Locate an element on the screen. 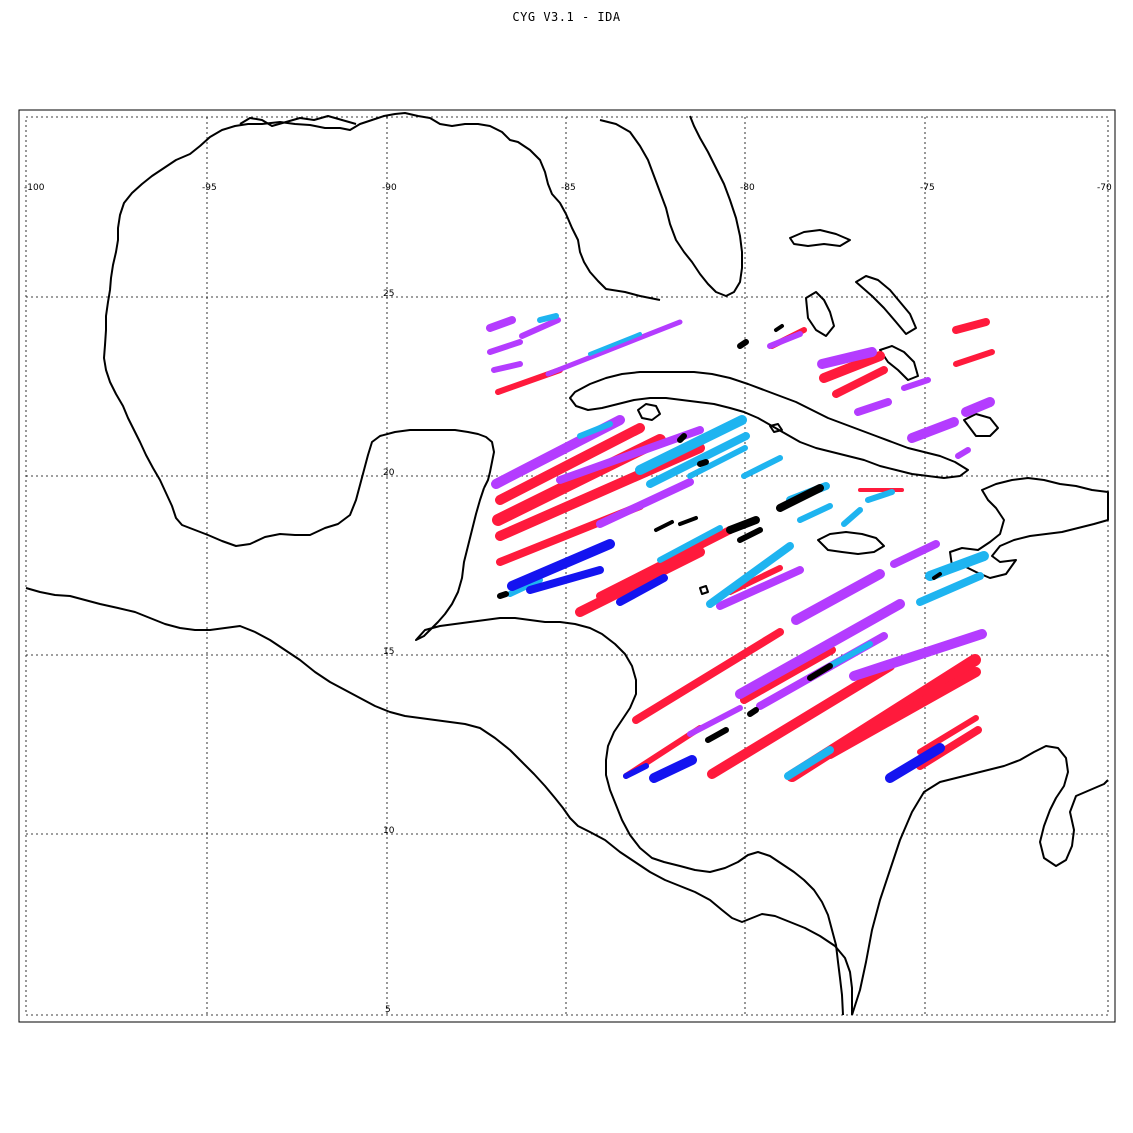 The height and width of the screenshot is (1133, 1133). lon-tick-label: -95 is located at coordinates (209, 188).